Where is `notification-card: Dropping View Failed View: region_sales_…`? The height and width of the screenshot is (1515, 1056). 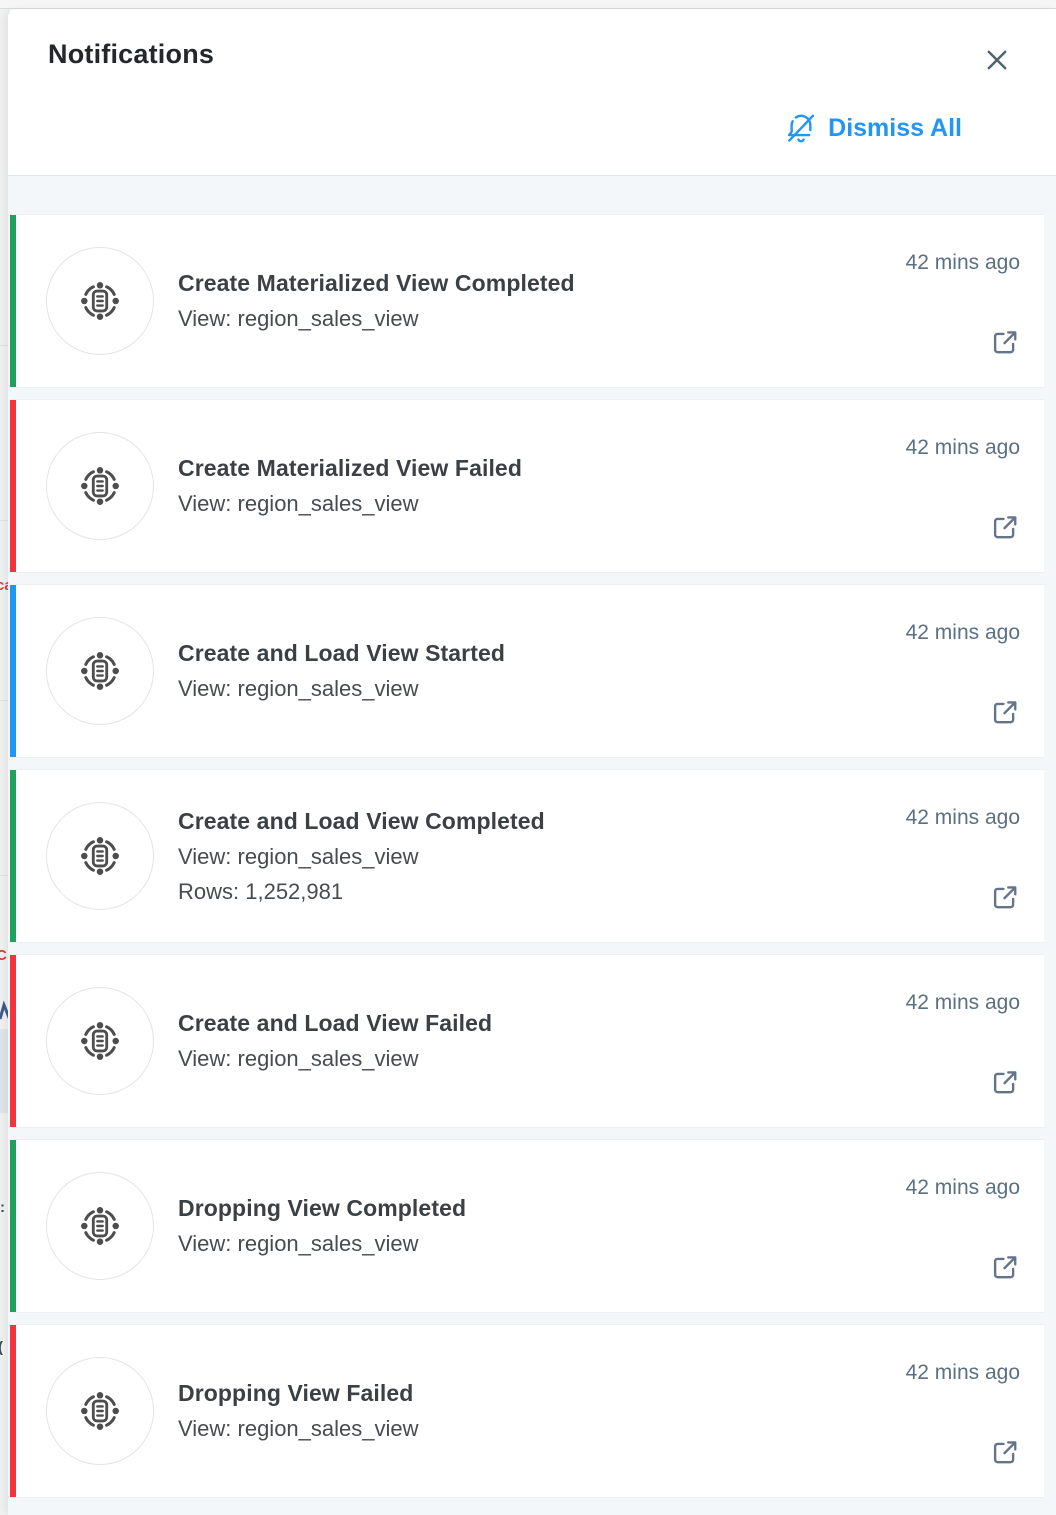 notification-card: Dropping View Failed View: region_sales_… is located at coordinates (527, 1411).